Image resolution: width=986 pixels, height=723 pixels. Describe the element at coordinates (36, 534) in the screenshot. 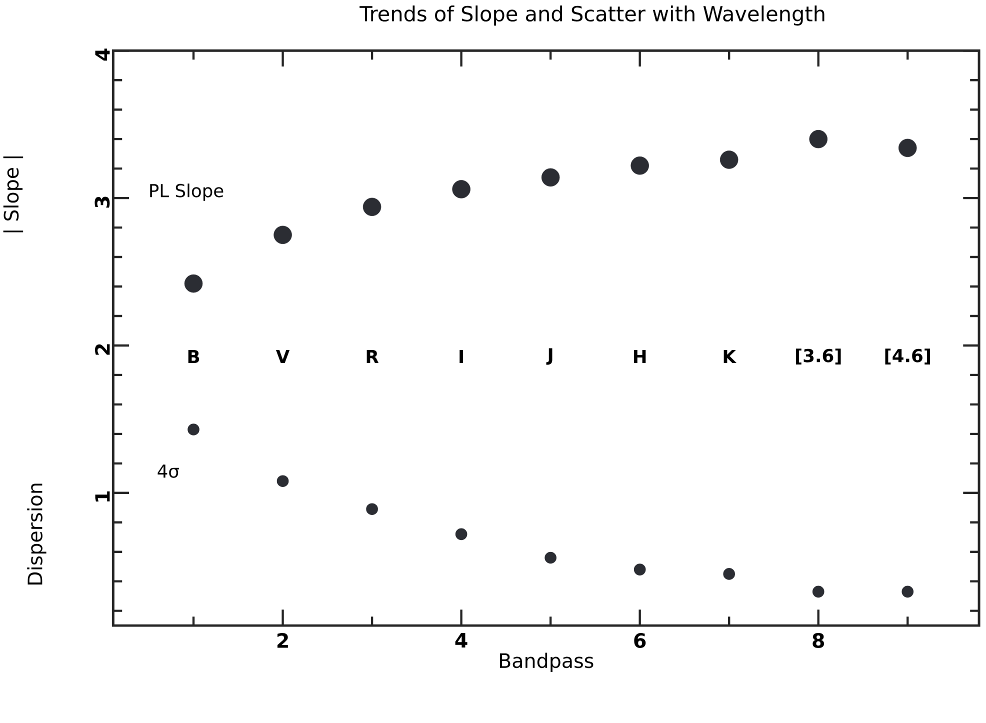

I see `text: Dispersion` at that location.